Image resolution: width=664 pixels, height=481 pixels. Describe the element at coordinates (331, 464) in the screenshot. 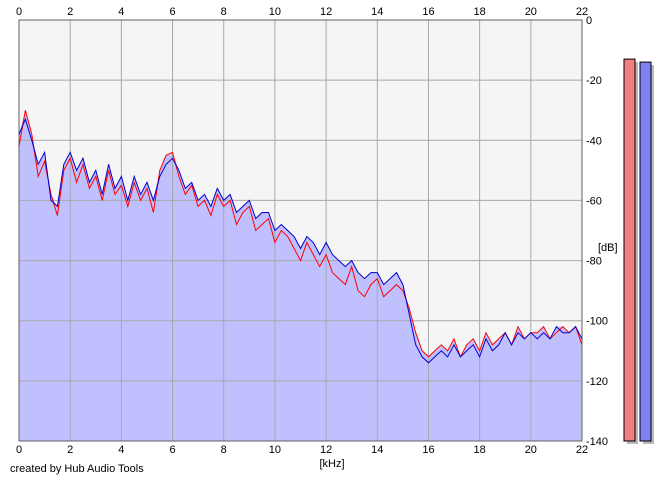

I see `x-axis-label: [kHz]` at that location.